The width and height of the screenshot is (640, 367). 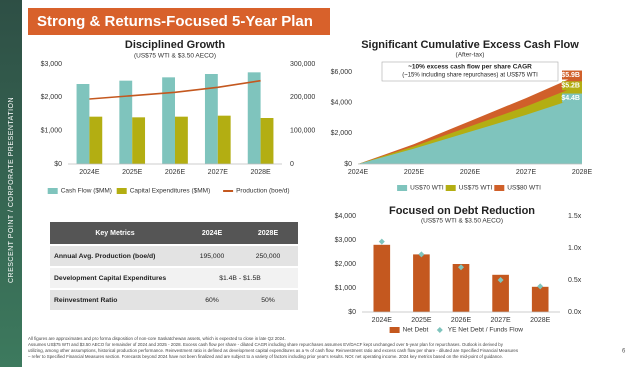 I want to click on y2-tick-label: 1.0x, so click(x=575, y=248).